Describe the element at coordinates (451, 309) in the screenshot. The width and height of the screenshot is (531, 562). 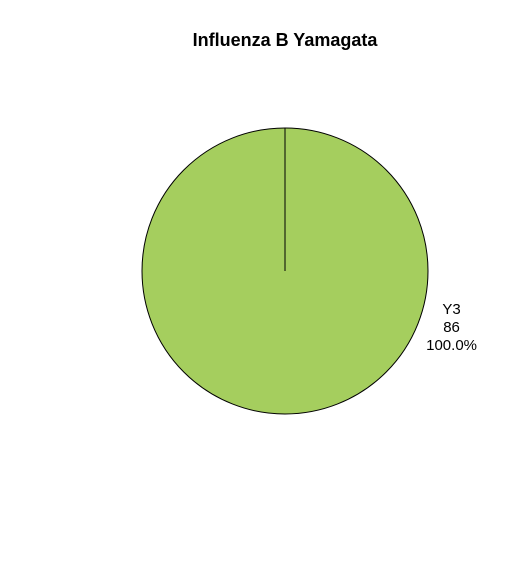
I see `slice-label-name: Y3` at that location.